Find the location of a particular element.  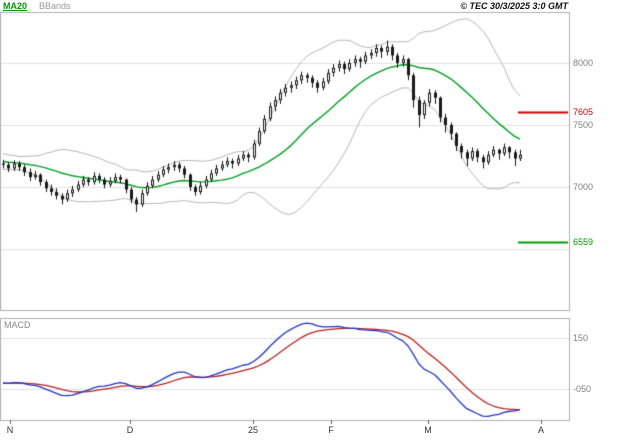

x-axis-label-nov: N is located at coordinates (10, 430).